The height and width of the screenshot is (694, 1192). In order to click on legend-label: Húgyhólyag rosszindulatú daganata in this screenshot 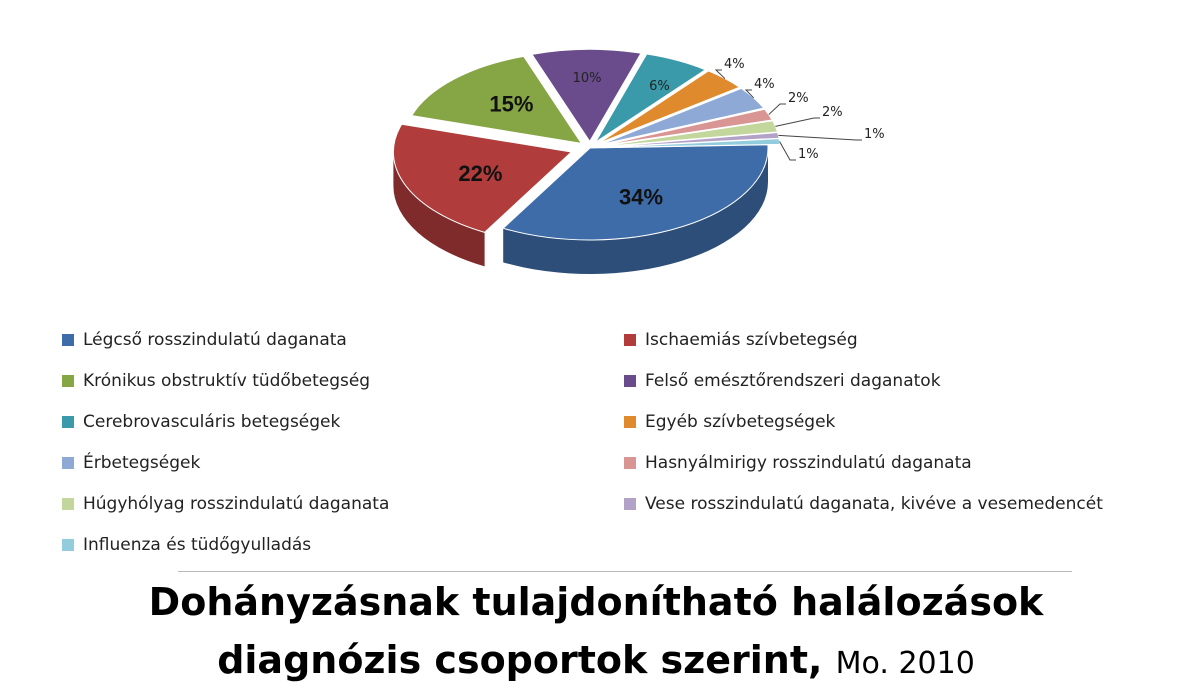, I will do `click(236, 504)`.